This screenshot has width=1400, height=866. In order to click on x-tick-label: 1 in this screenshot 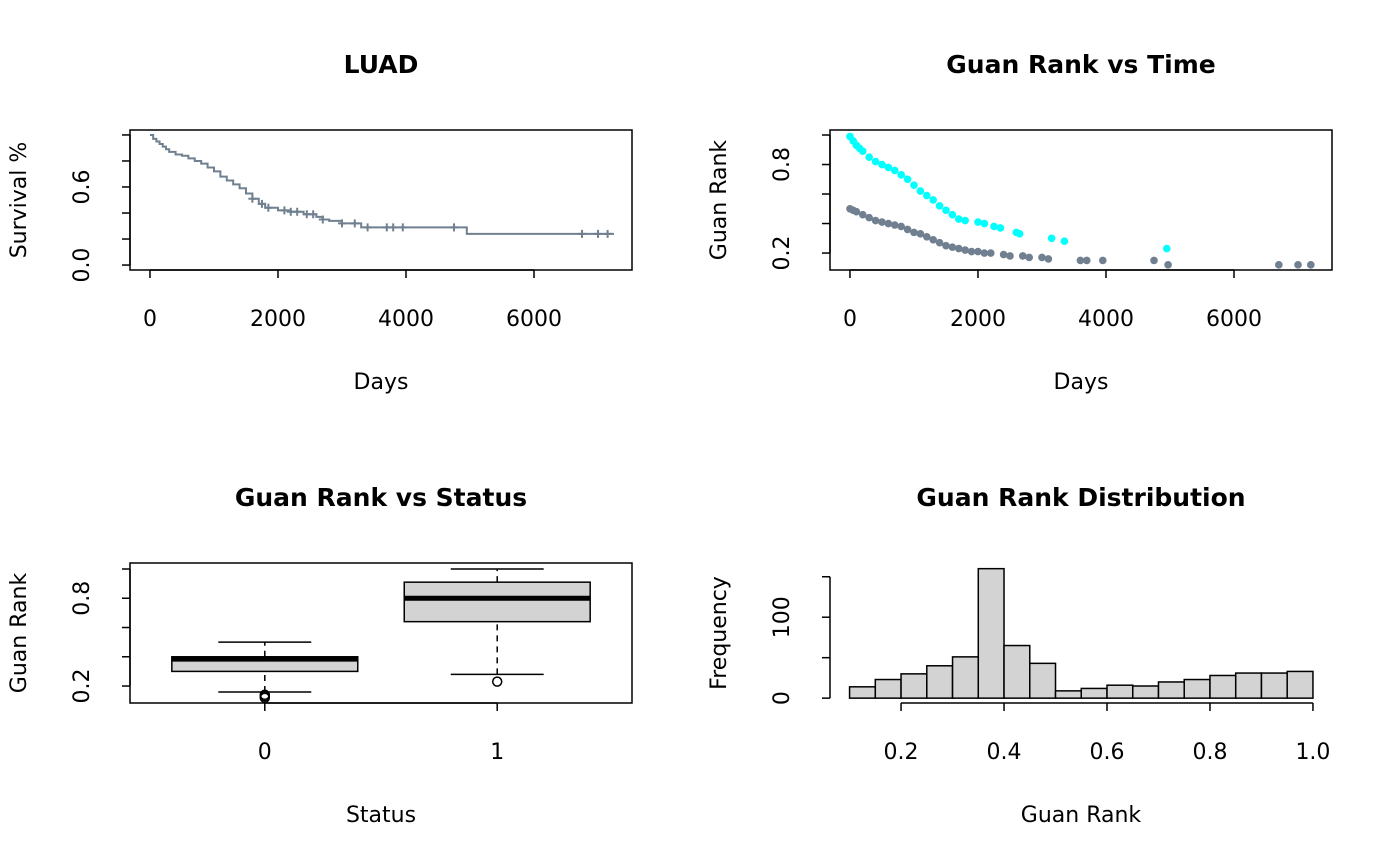, I will do `click(497, 752)`.